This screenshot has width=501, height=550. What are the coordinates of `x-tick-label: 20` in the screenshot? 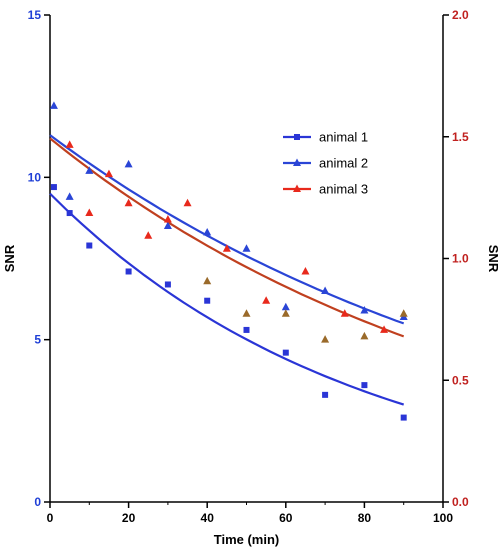 It's located at (129, 518).